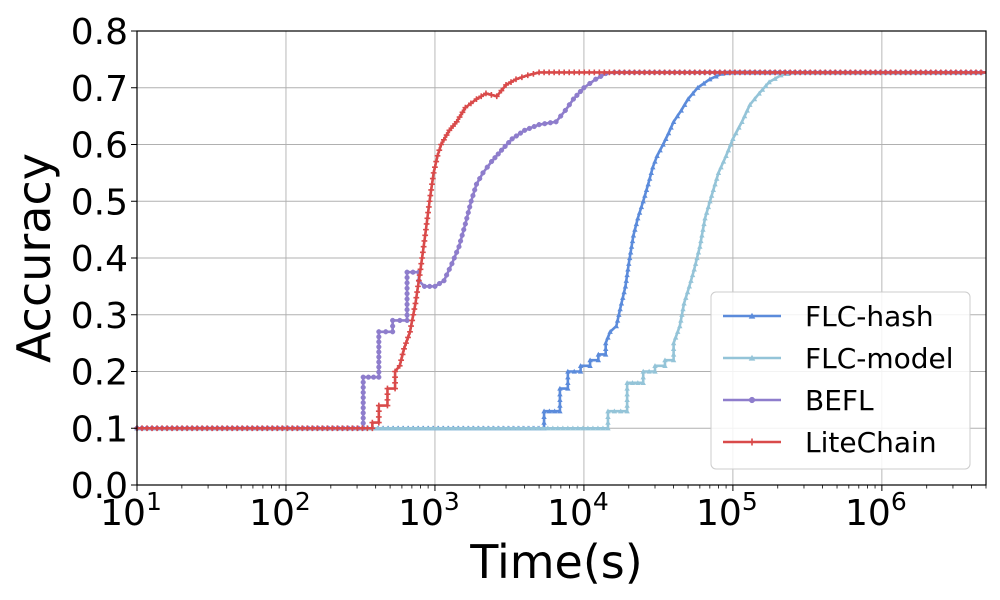  What do you see at coordinates (830, 442) in the screenshot?
I see `legend-item-litechain: LiteChain` at bounding box center [830, 442].